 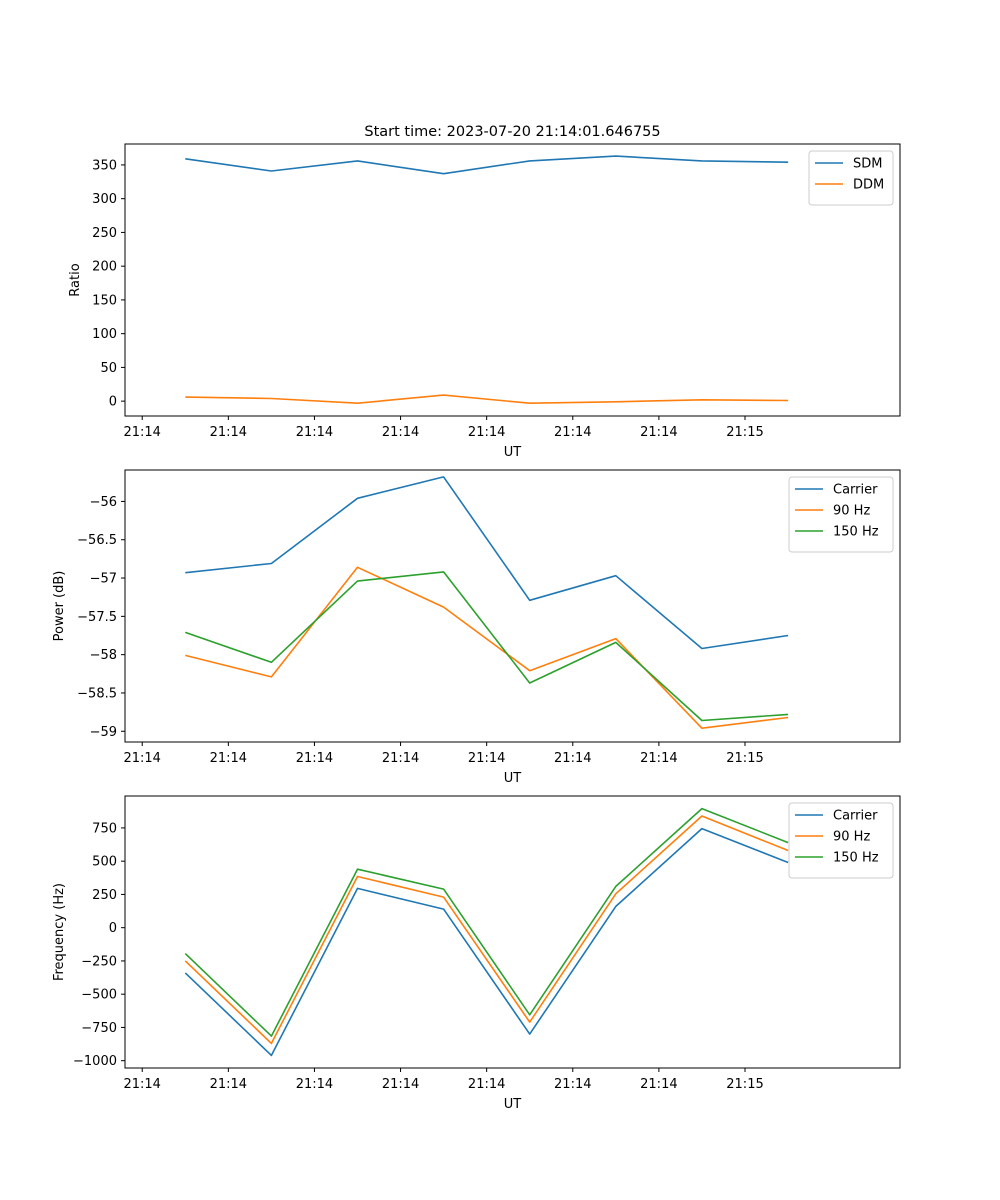 I want to click on y-tick-label: −57.5, so click(x=97, y=617).